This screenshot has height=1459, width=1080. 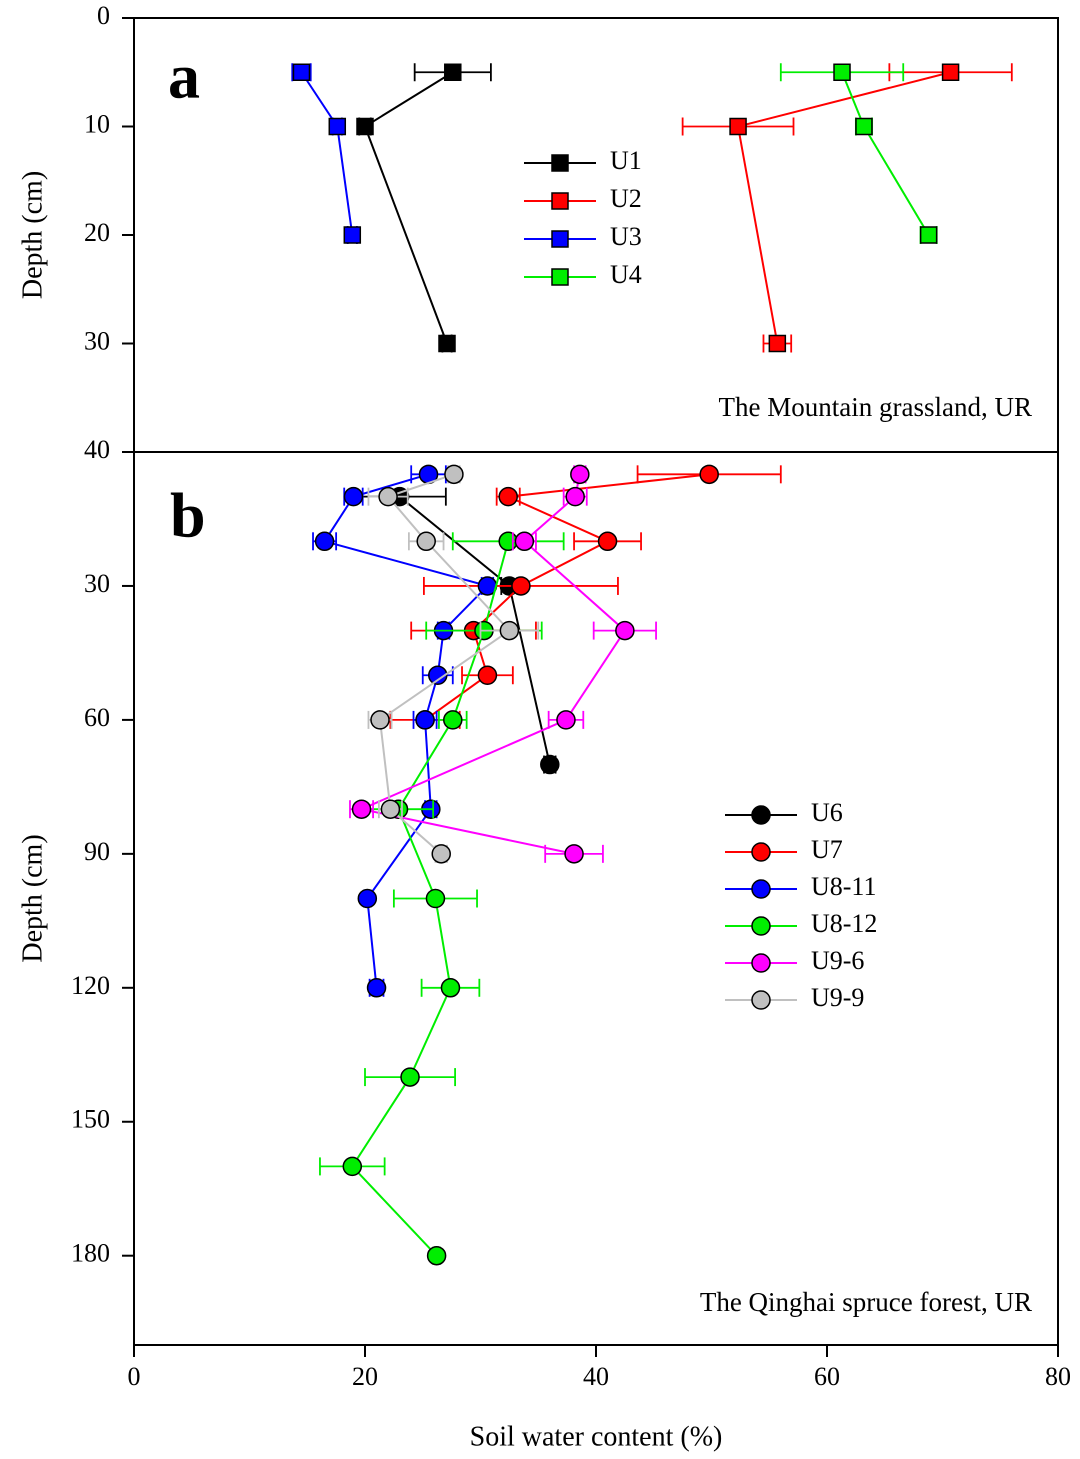 What do you see at coordinates (97, 232) in the screenshot?
I see `y-tick-label: 20` at bounding box center [97, 232].